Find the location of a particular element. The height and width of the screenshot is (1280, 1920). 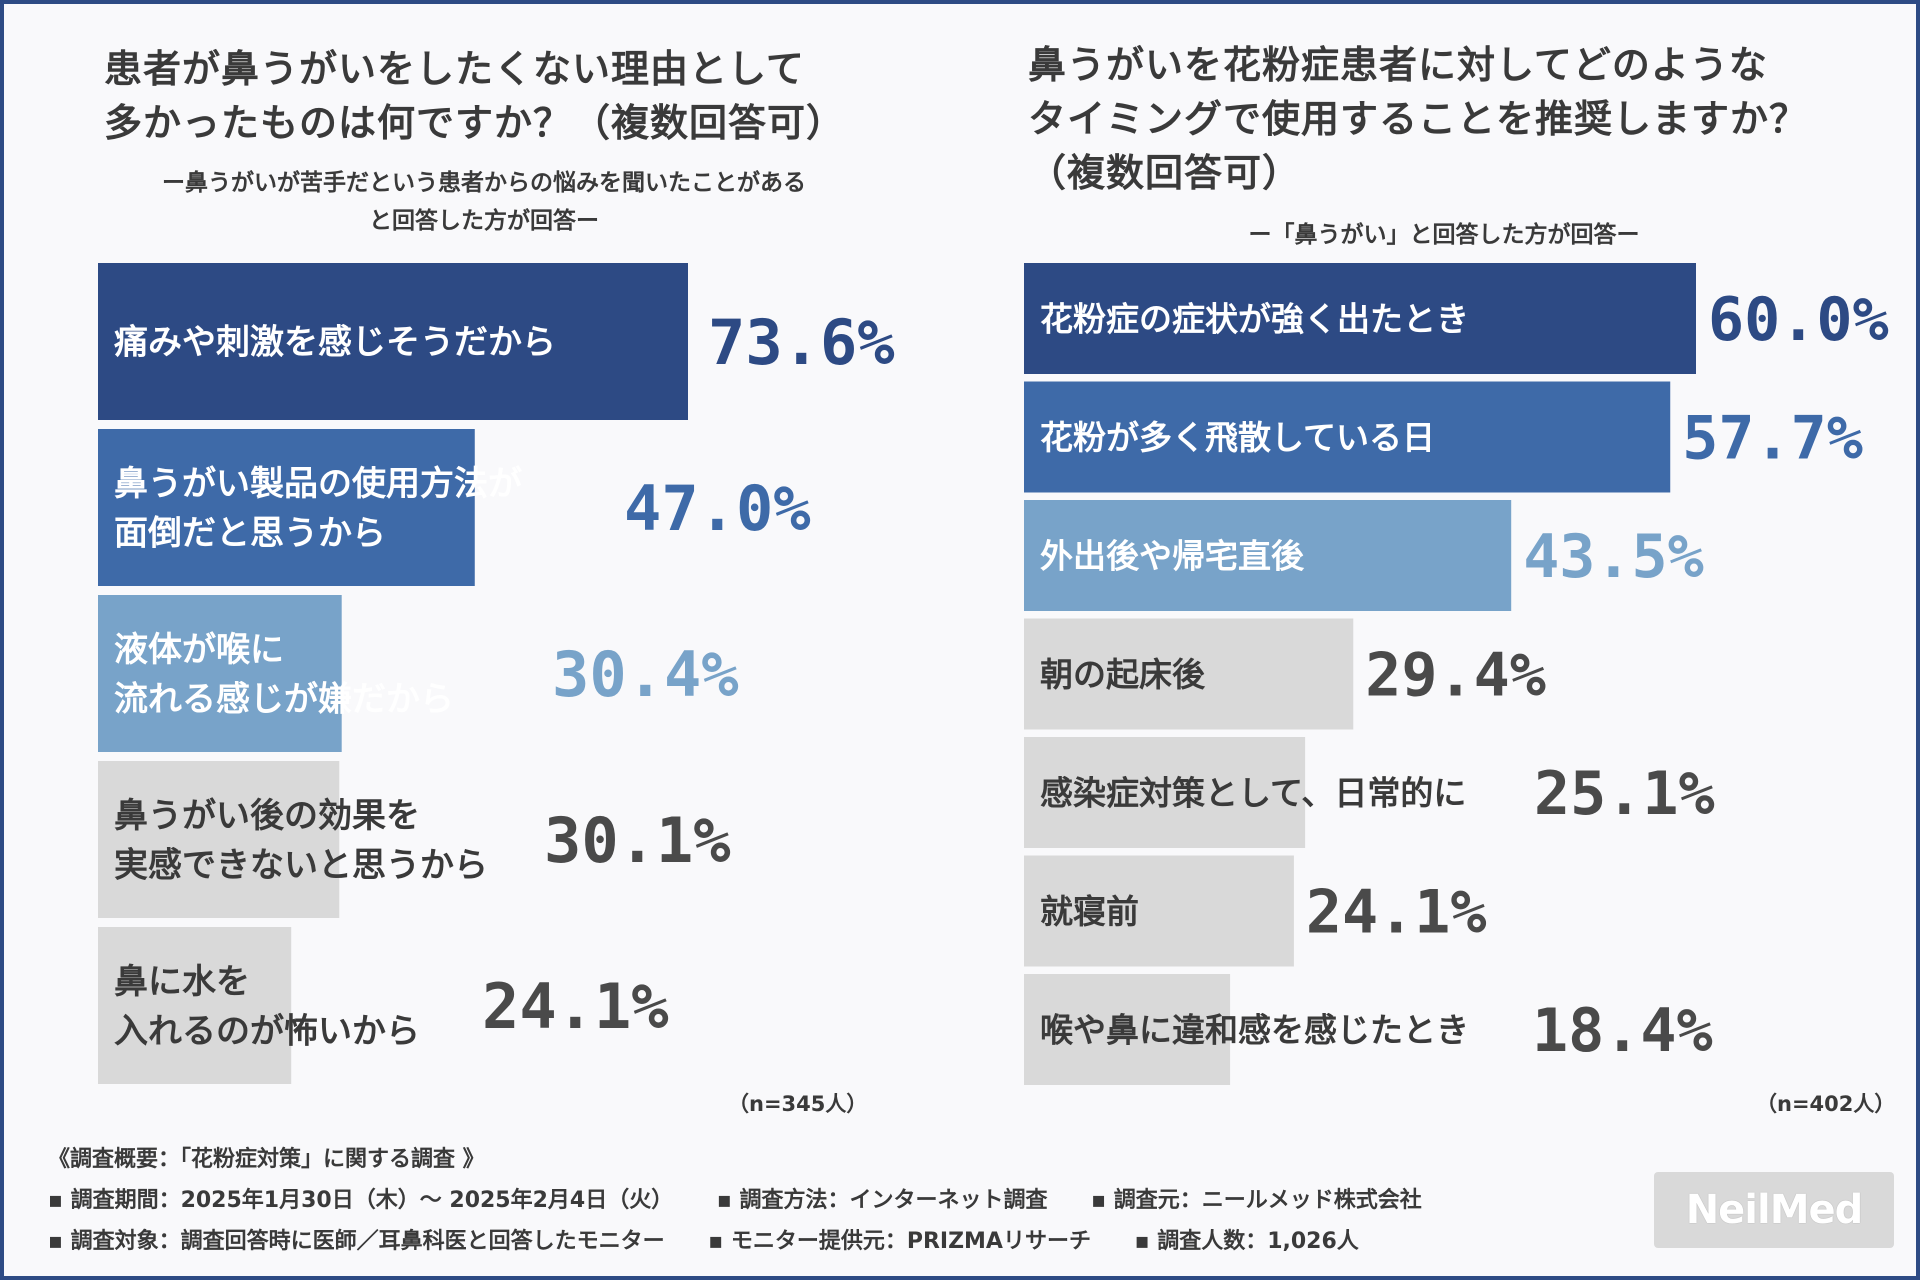

right-bar-group: 花粉症の症状が強く出たとき 60.0% is located at coordinates (1456, 318).